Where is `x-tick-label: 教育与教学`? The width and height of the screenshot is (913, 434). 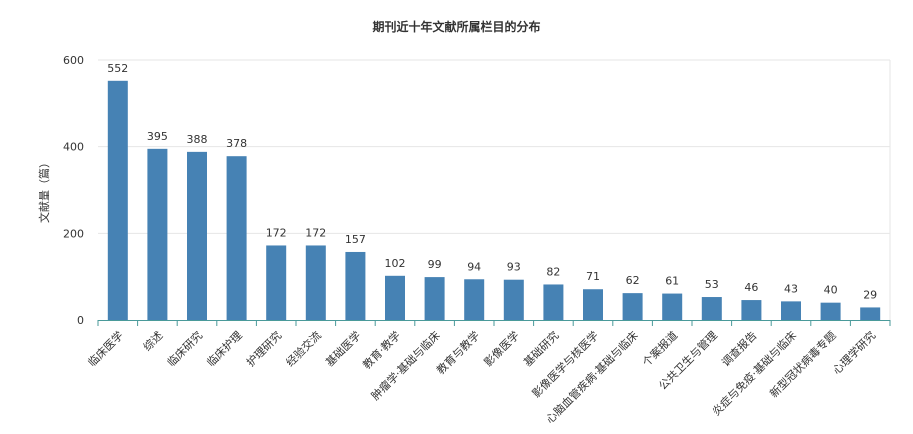
x-tick-label: 教育与教学 is located at coordinates (458, 352).